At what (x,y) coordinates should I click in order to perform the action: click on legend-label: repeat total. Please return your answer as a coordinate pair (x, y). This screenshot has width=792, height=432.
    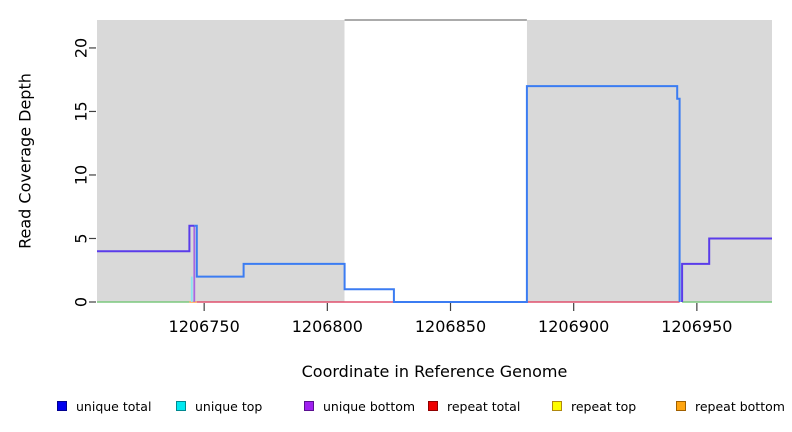
    Looking at the image, I should click on (484, 406).